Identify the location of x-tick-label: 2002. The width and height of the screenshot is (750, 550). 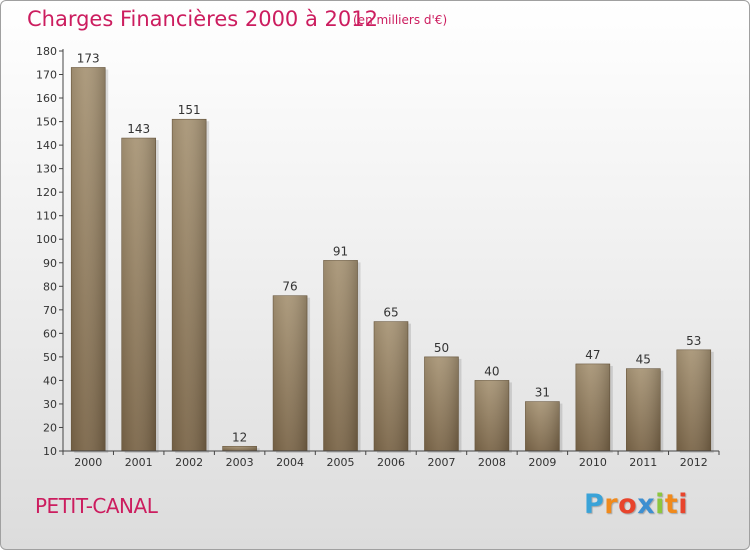
(189, 462).